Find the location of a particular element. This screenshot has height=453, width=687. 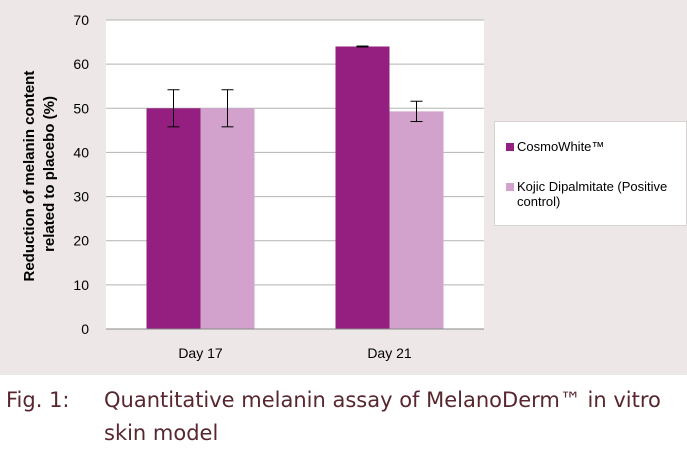

x-tick-label: Day 21 is located at coordinates (389, 353).